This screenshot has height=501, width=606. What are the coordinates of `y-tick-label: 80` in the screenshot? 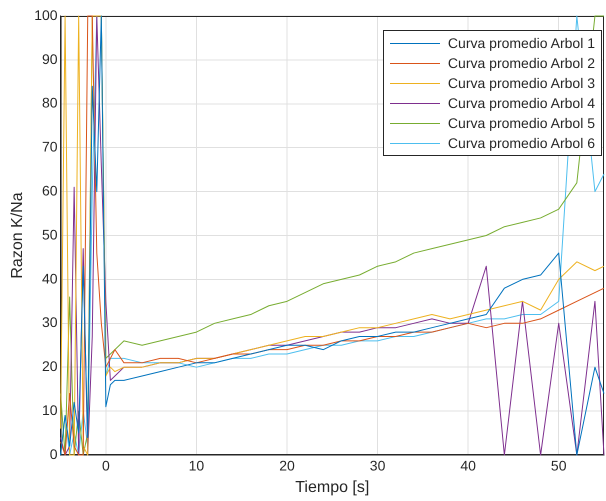 It's located at (50, 102).